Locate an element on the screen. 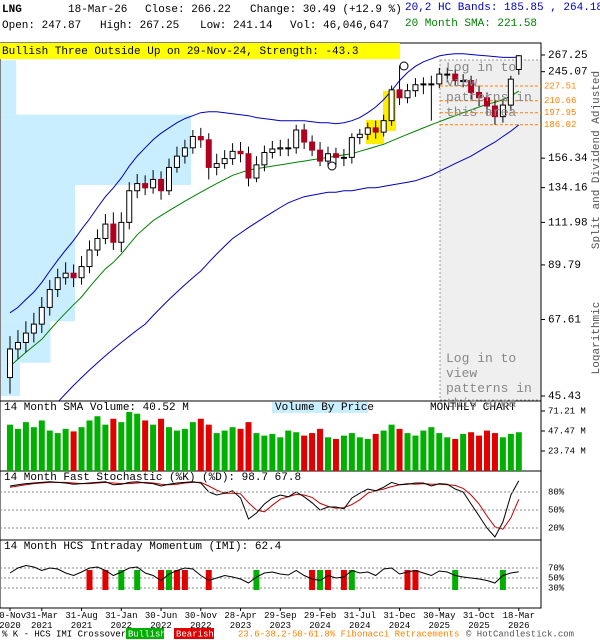 The image size is (600, 640). x-tick-label: 30-Nov 2020 is located at coordinates (13, 621).